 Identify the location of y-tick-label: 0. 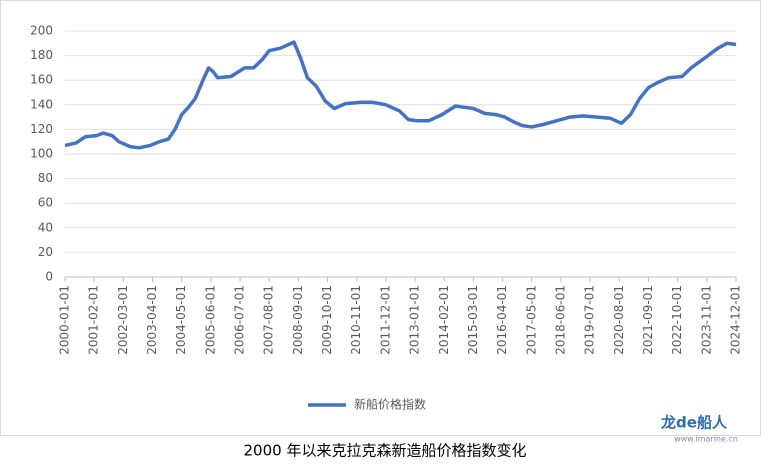
(49, 277).